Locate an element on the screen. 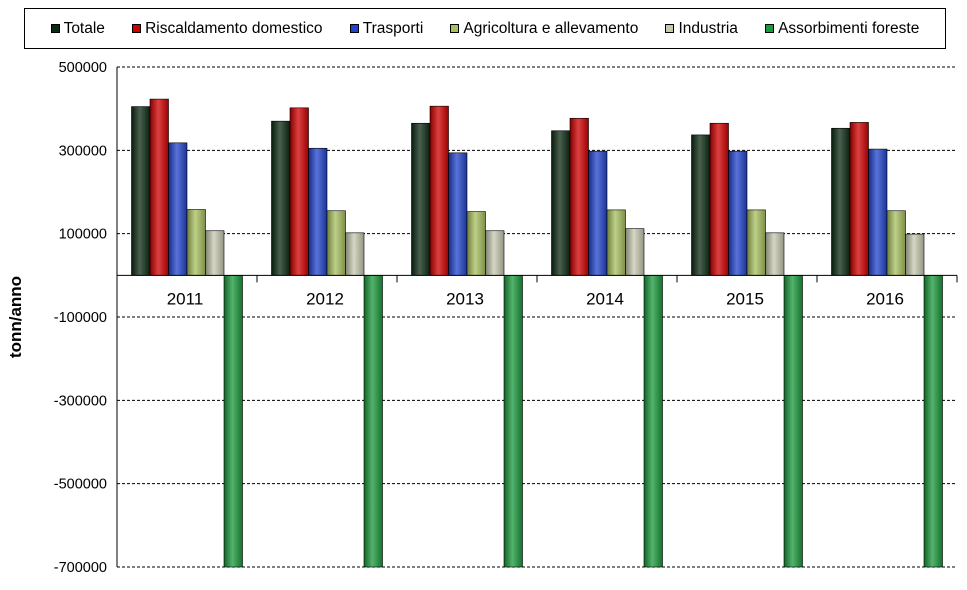 This screenshot has height=590, width=967. bar-trasporti-2013 is located at coordinates (458, 214).